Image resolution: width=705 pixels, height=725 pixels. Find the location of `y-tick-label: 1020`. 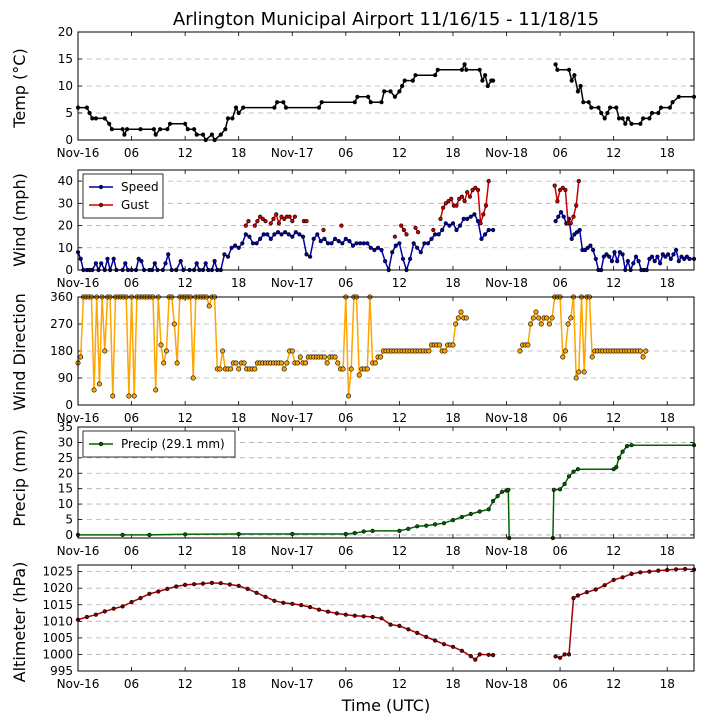

y-tick-label: 1020 is located at coordinates (57, 588).